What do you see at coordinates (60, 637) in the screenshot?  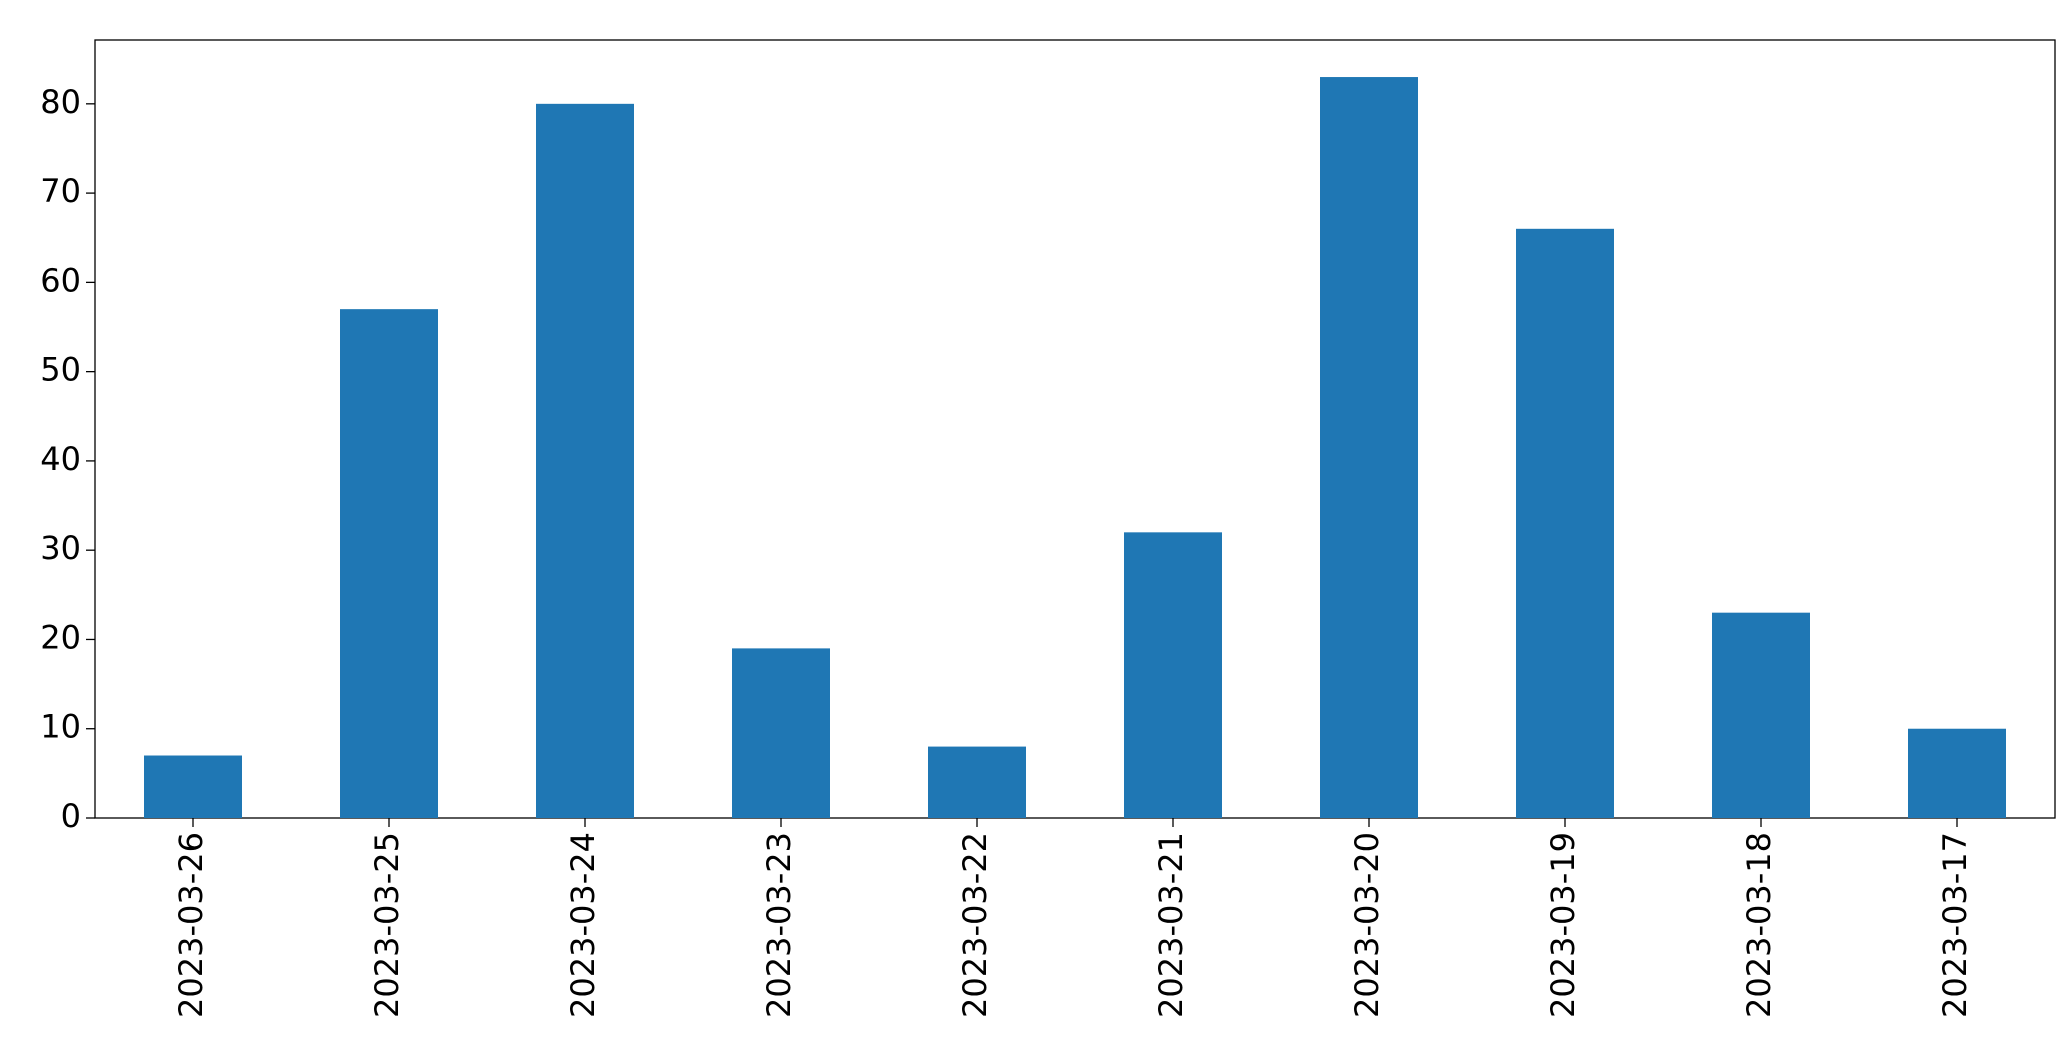 I see `y-tick-label: 20` at bounding box center [60, 637].